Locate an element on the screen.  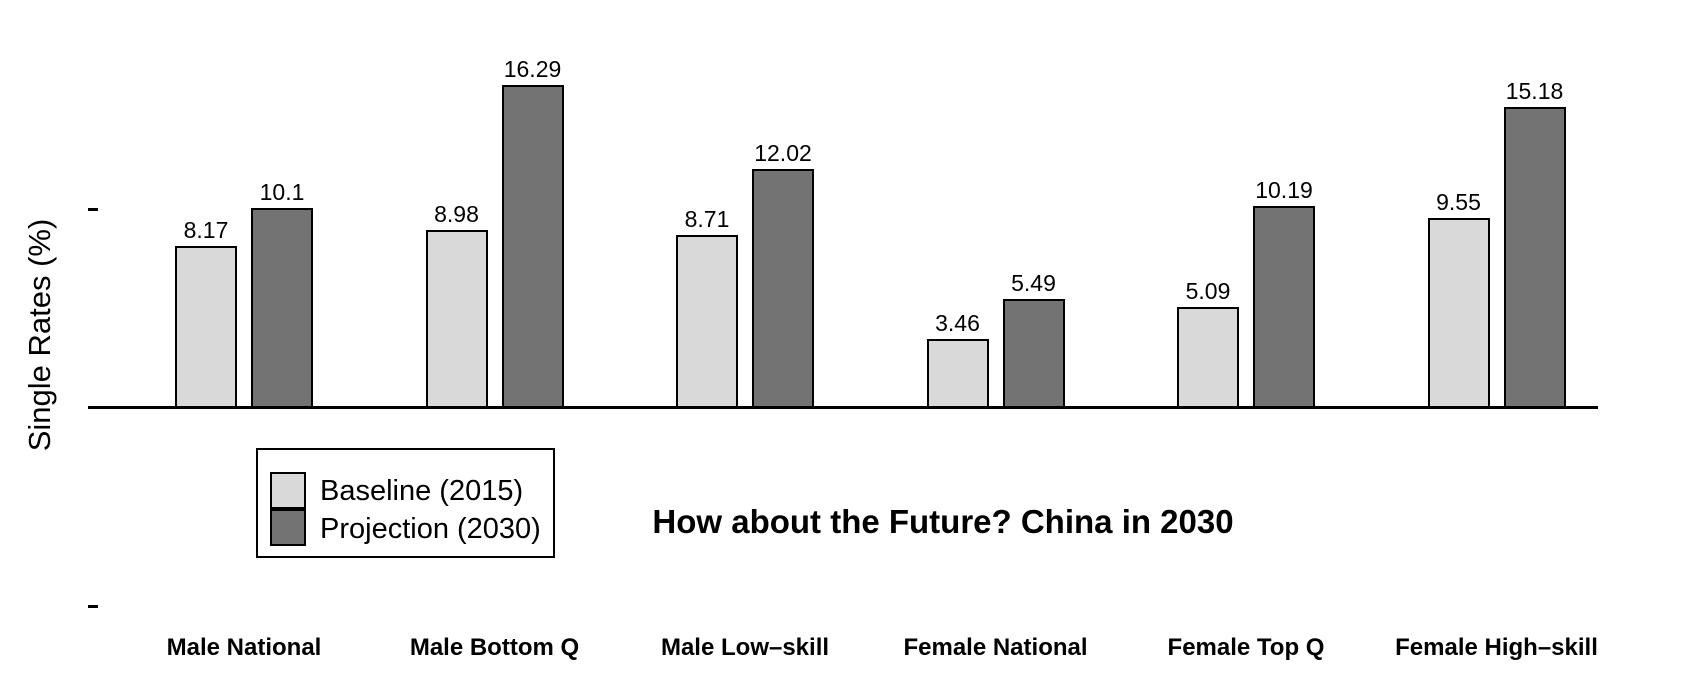
bar-value-label: 10.1 is located at coordinates (282, 192).